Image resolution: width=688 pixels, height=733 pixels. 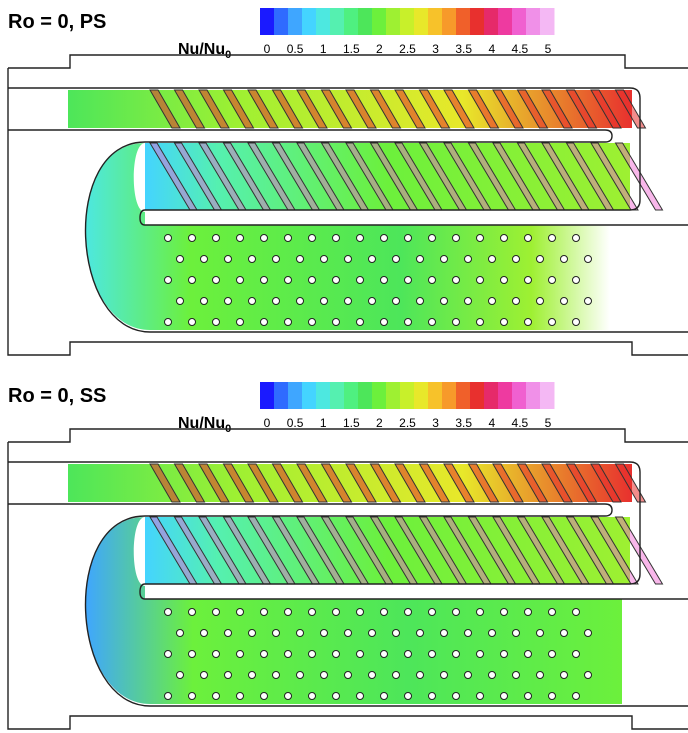 What do you see at coordinates (548, 49) in the screenshot?
I see `colorbar-tick: 5` at bounding box center [548, 49].